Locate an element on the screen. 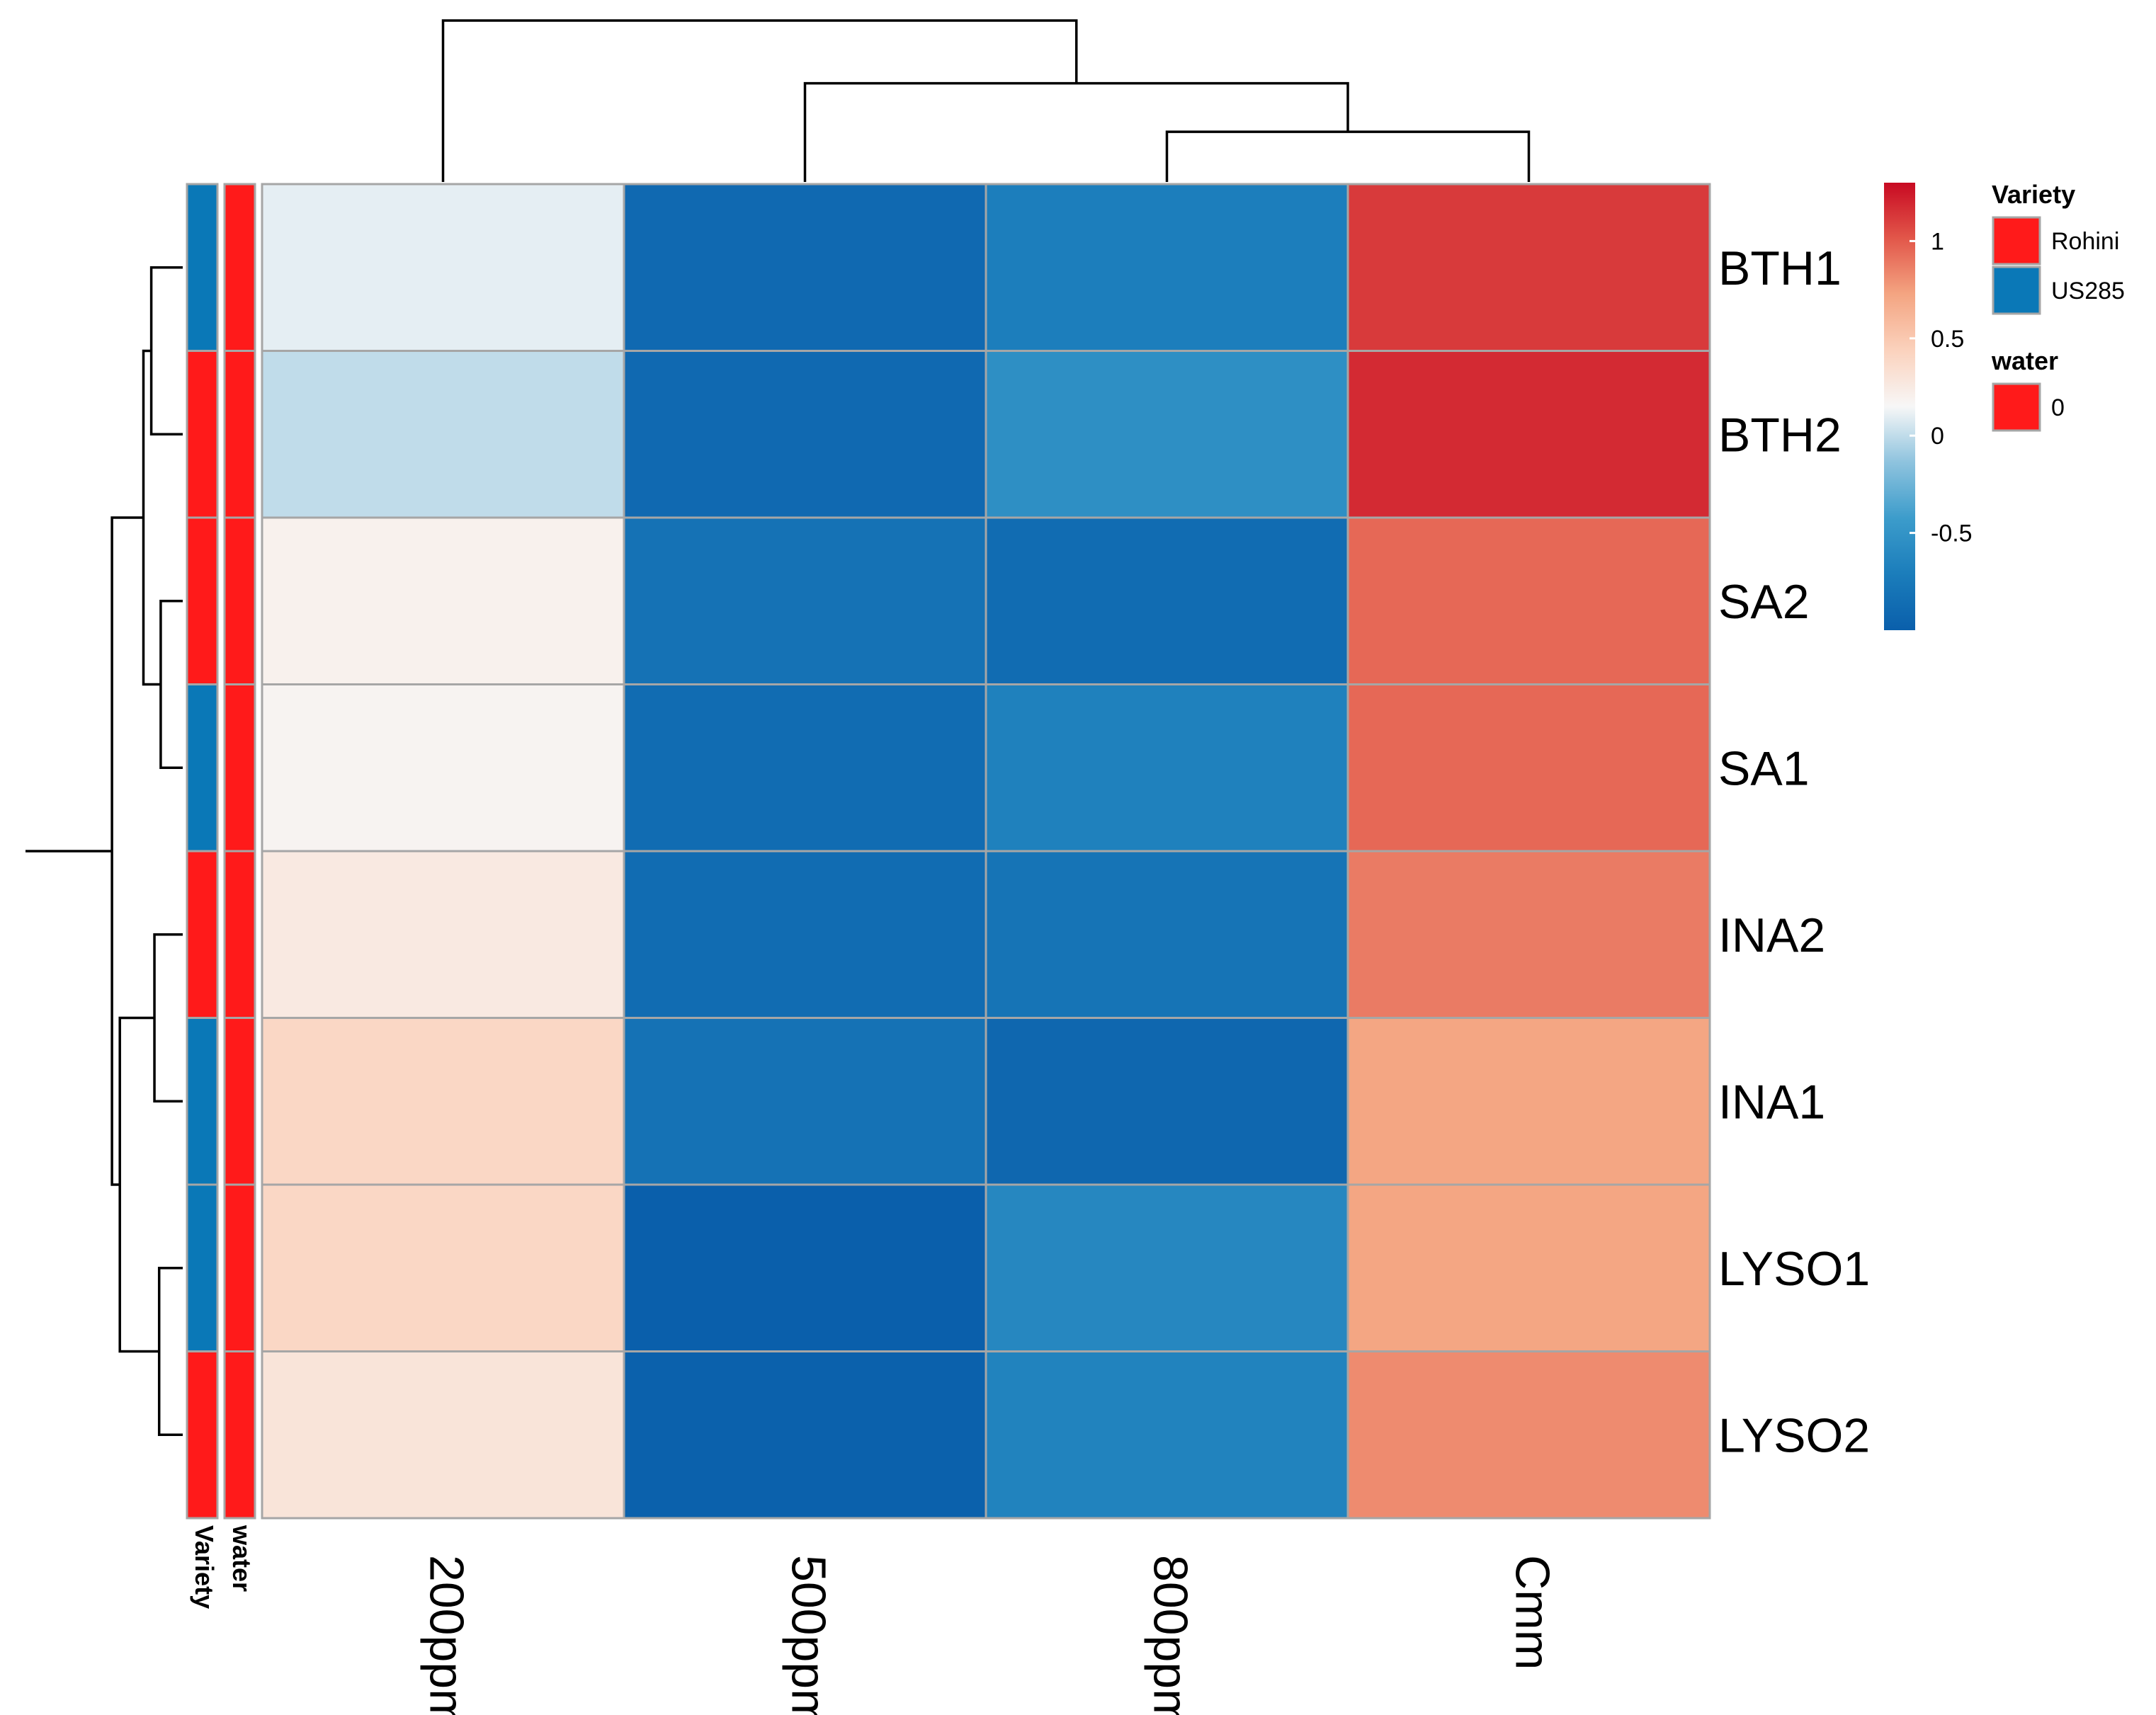  color-scale-bar is located at coordinates (1900, 407).